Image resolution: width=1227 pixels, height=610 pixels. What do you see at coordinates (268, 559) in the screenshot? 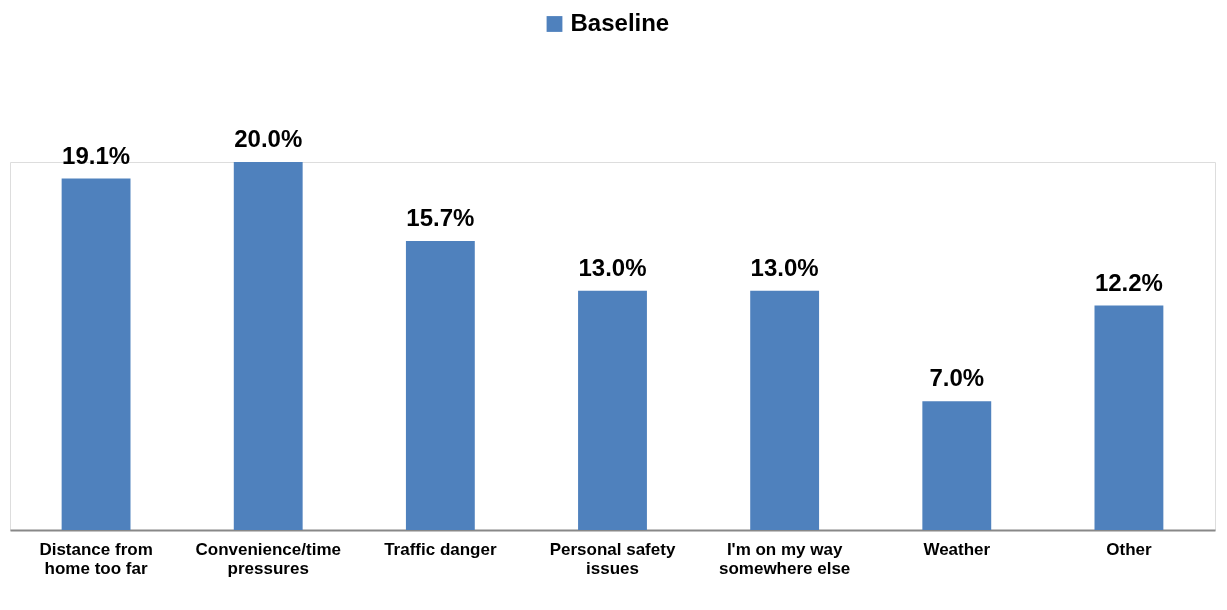
I see `x-tick-label: Convenience/time pressures` at bounding box center [268, 559].